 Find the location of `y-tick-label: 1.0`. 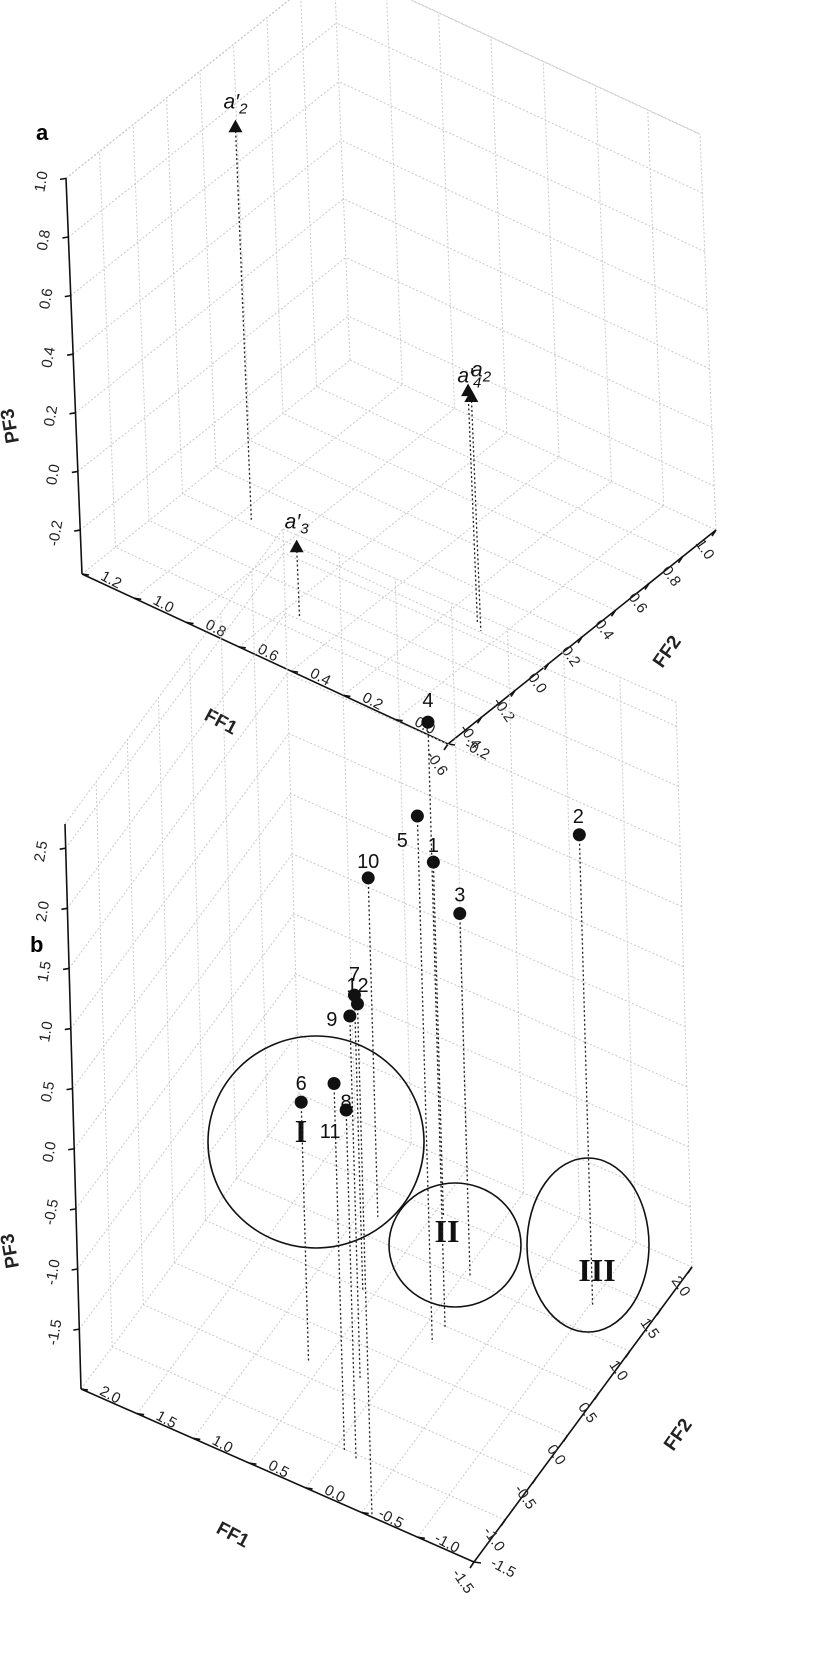

y-tick-label: 1.0 is located at coordinates (222, 1444).